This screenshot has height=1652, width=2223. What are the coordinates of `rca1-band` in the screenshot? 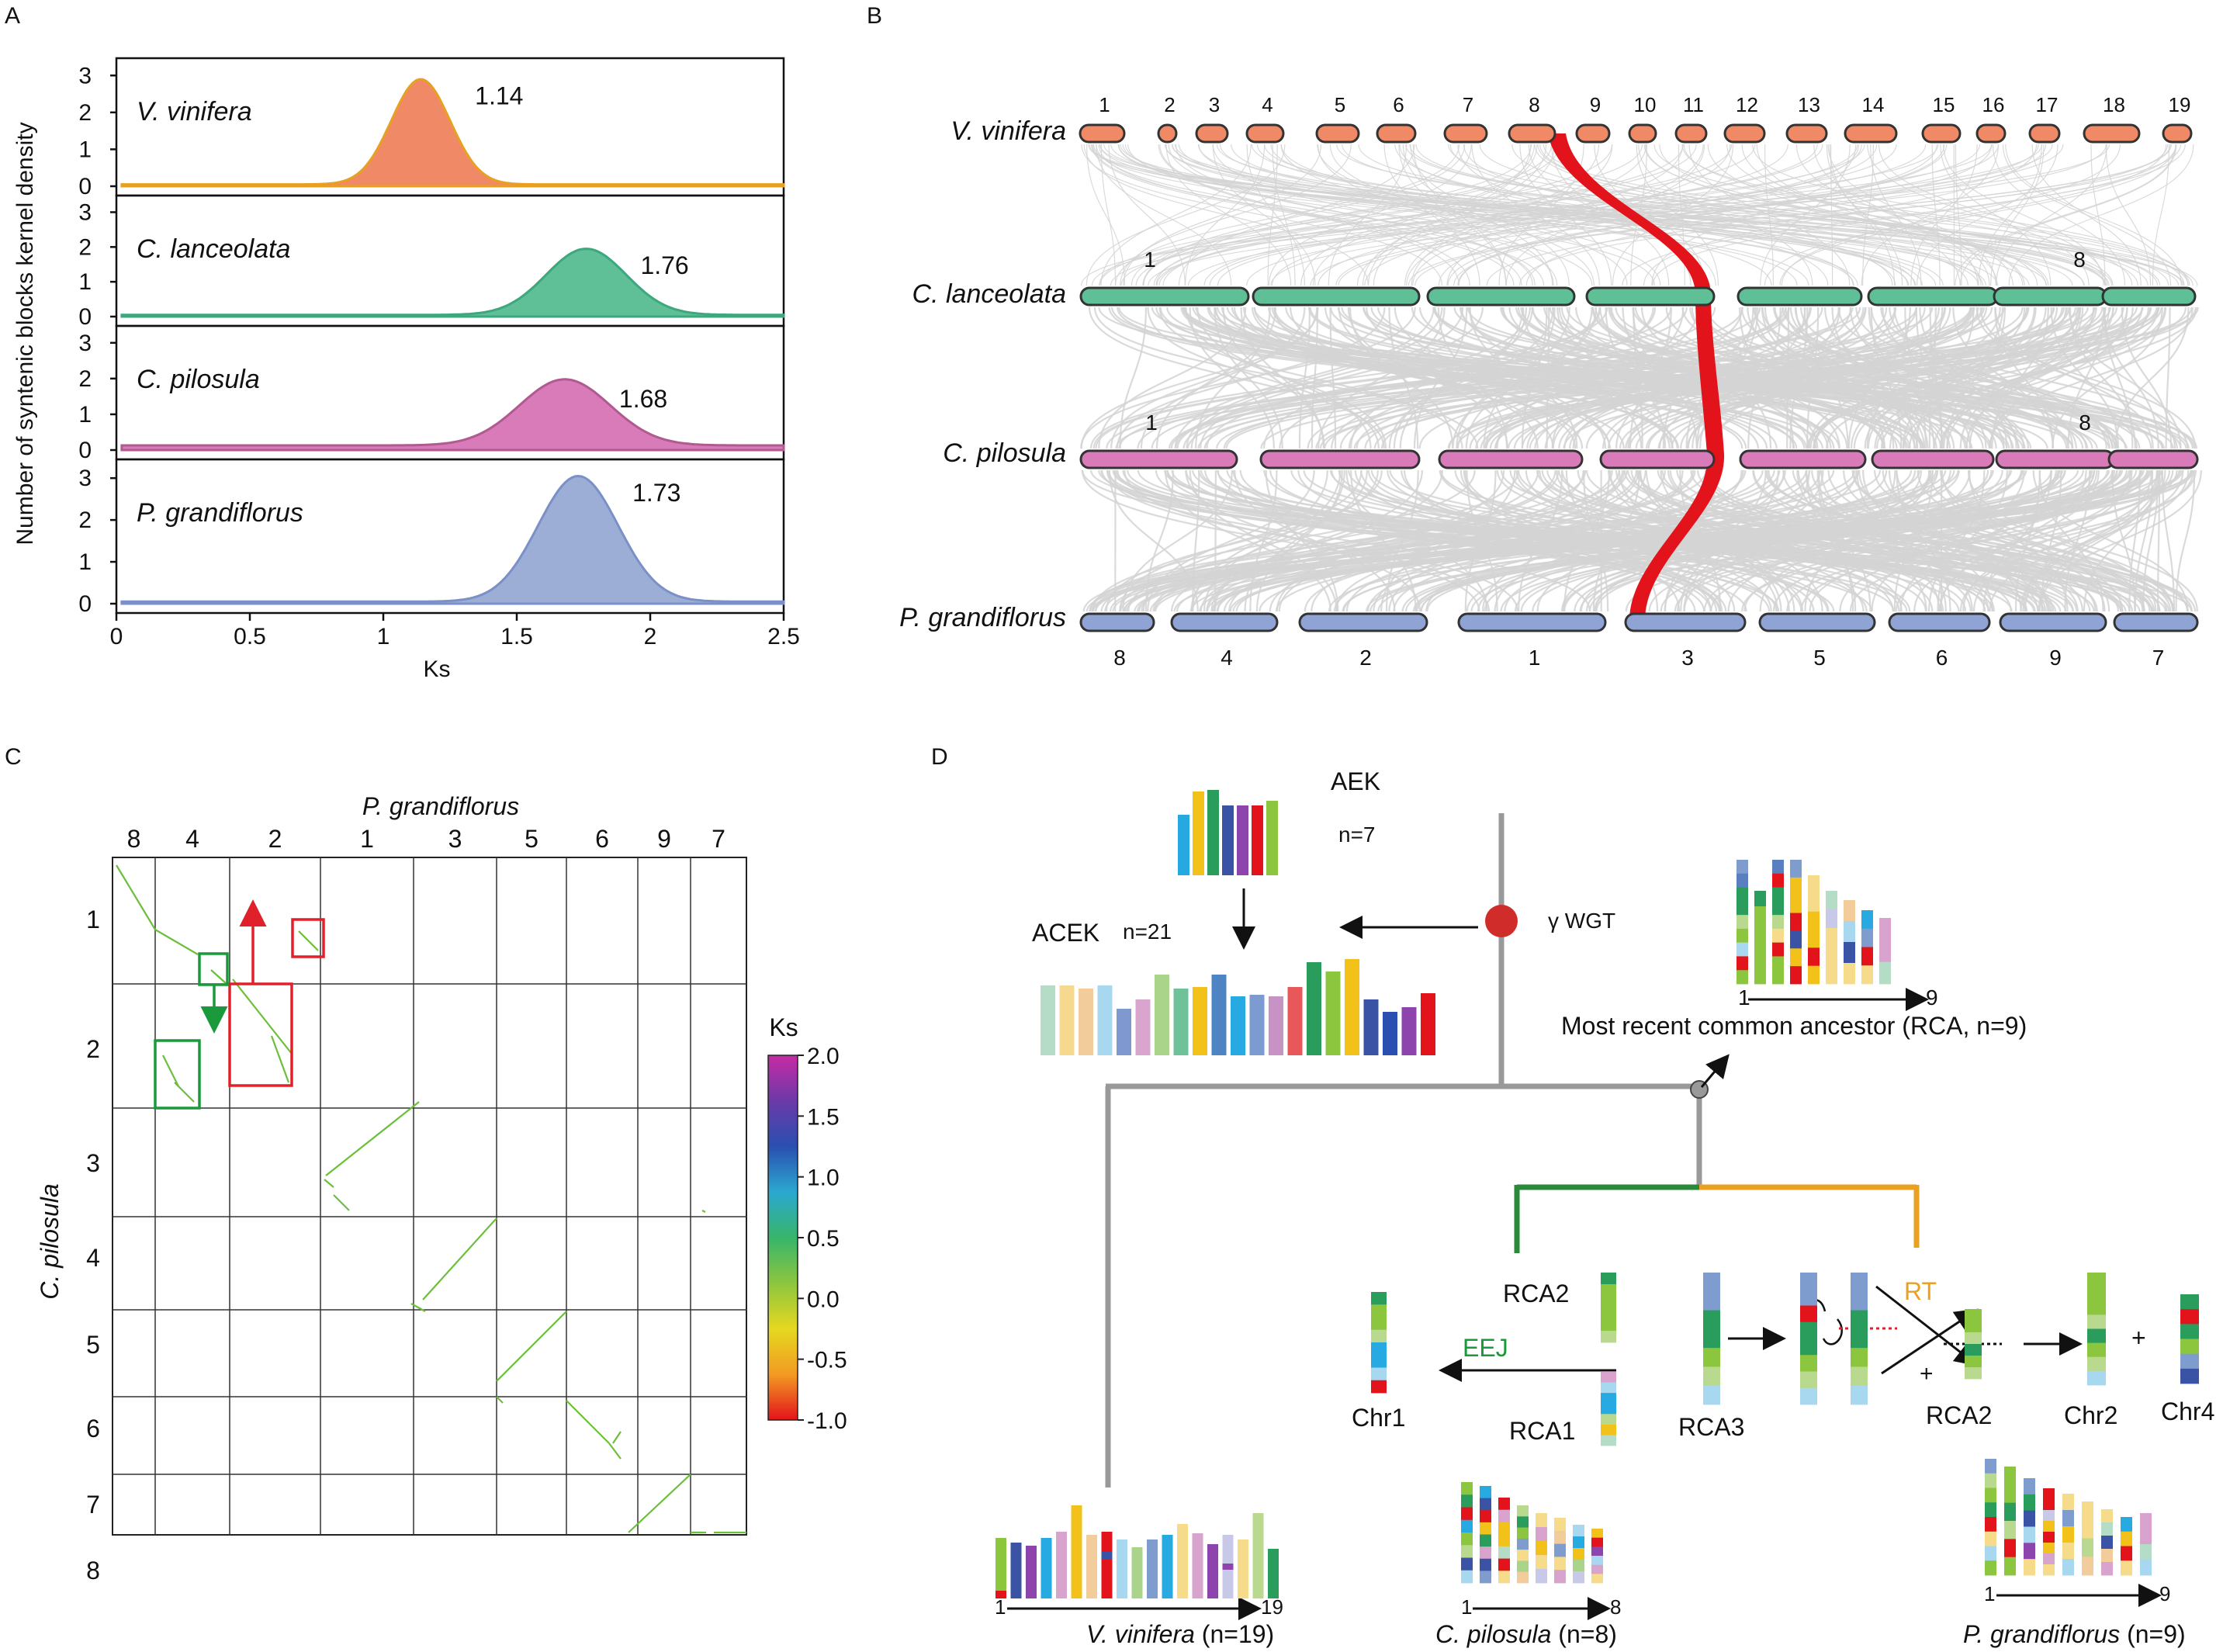 It's located at (1608, 1377).